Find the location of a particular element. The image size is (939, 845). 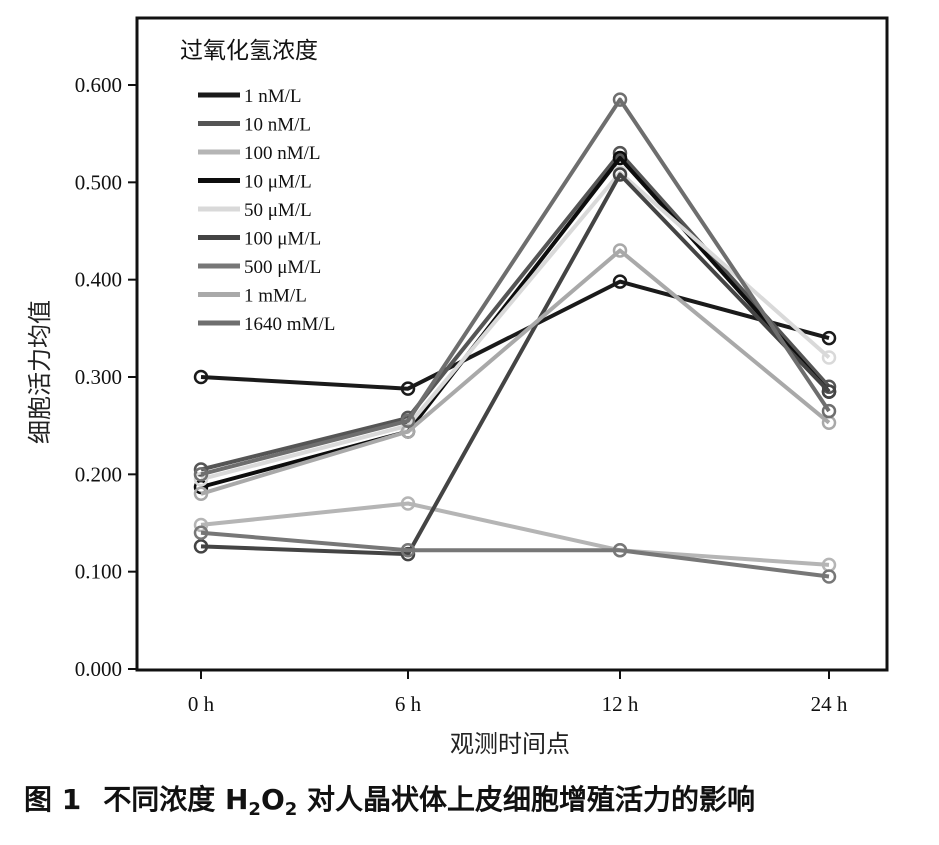

caption-text-pre: 不同浓度 H is located at coordinates (176, 799).